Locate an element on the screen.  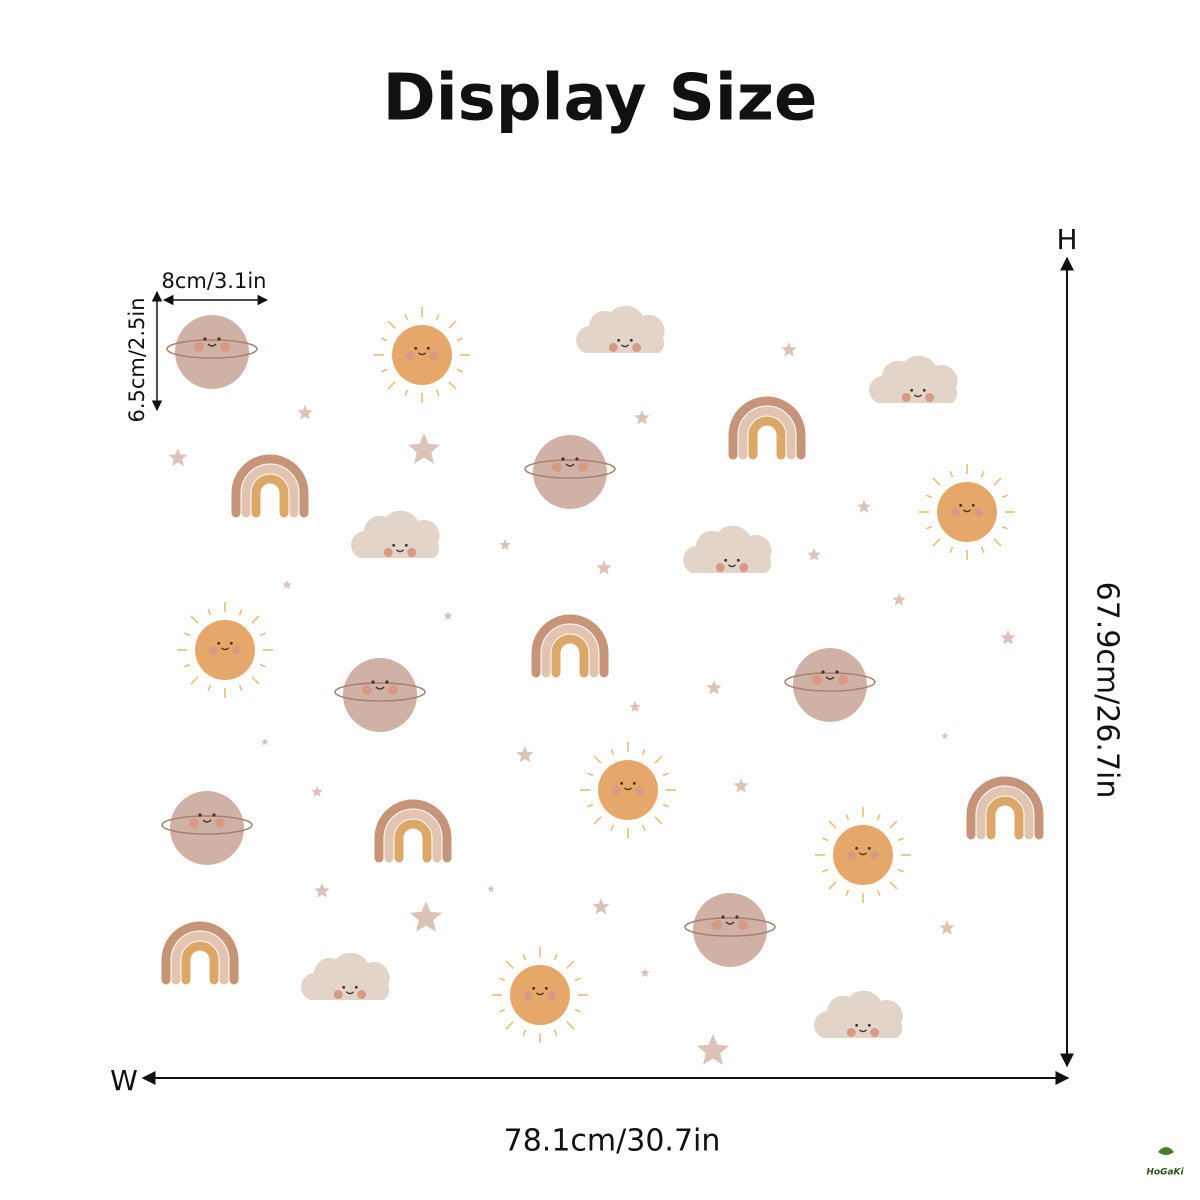
width-axis-label: W is located at coordinates (124, 1080).